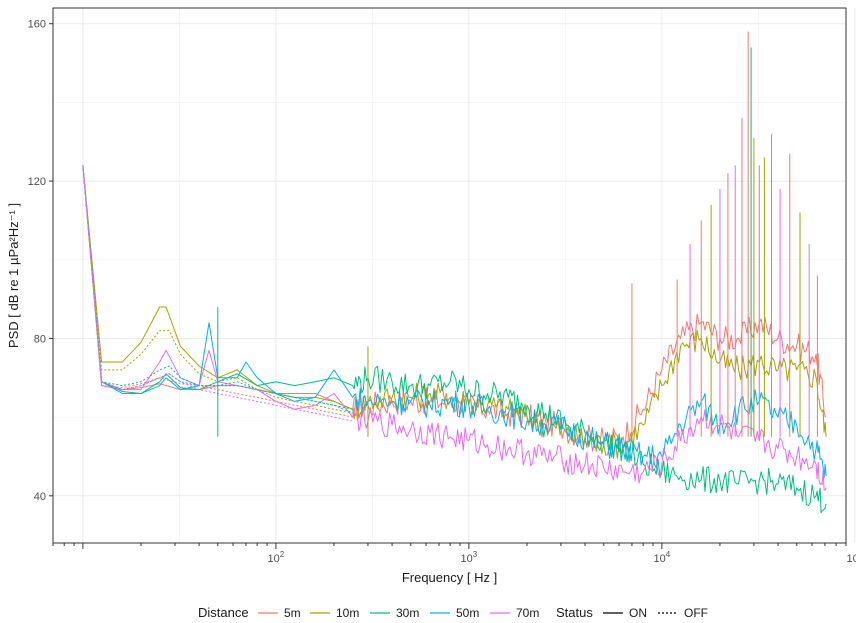 Image resolution: width=856 pixels, height=623 pixels. What do you see at coordinates (40, 261) in the screenshot?
I see `y-axis-ticks: 40 80 120 160` at bounding box center [40, 261].